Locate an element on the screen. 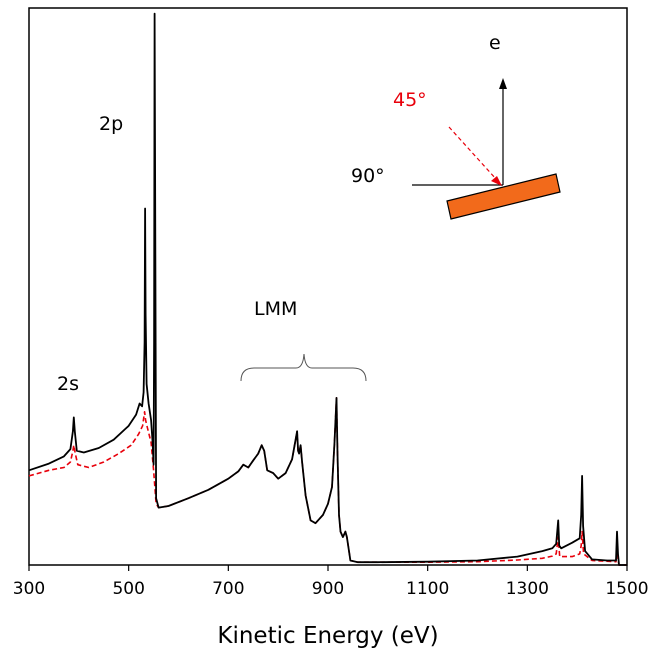  peak-label-2p: 2p is located at coordinates (111, 124).